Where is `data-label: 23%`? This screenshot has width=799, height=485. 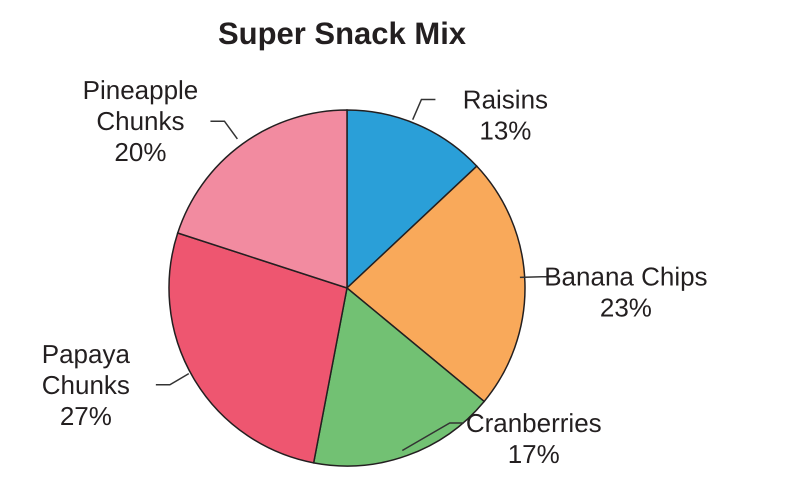
data-label: 23% is located at coordinates (626, 307).